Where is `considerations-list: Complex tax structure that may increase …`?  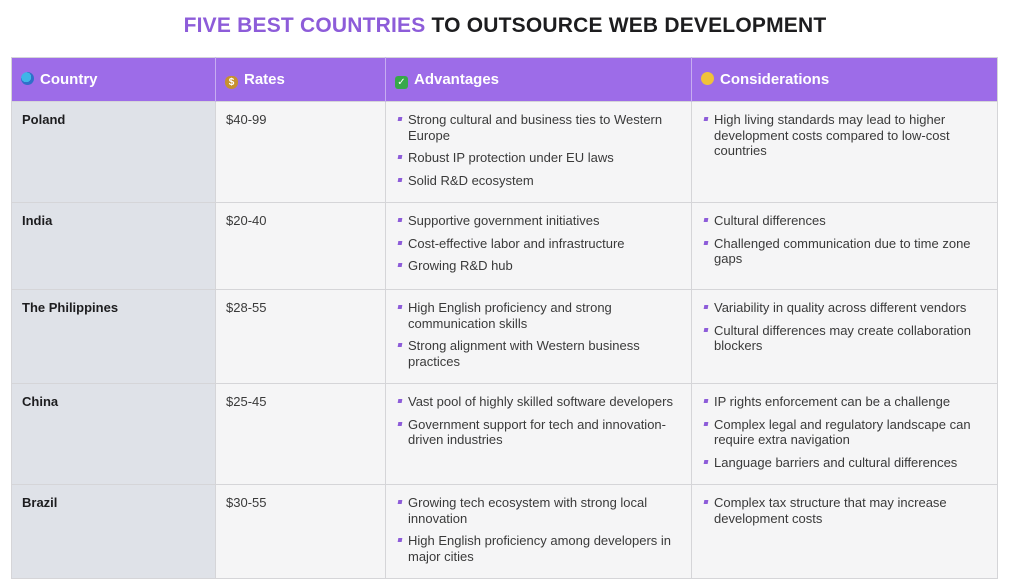 considerations-list: Complex tax structure that may increase … is located at coordinates (844, 510).